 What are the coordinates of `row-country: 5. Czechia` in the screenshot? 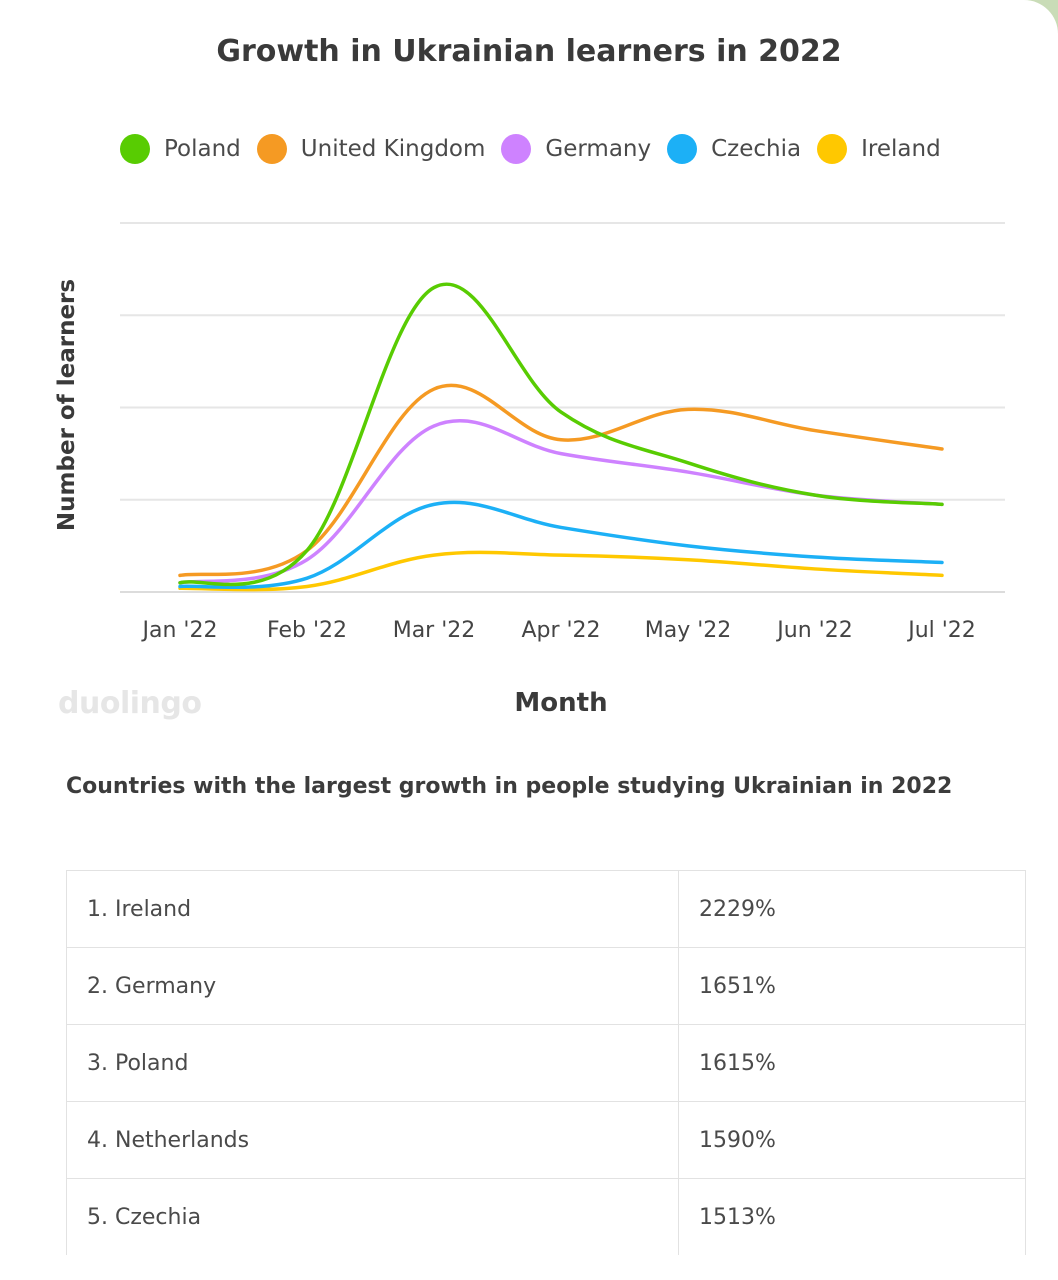 It's located at (372, 1216).